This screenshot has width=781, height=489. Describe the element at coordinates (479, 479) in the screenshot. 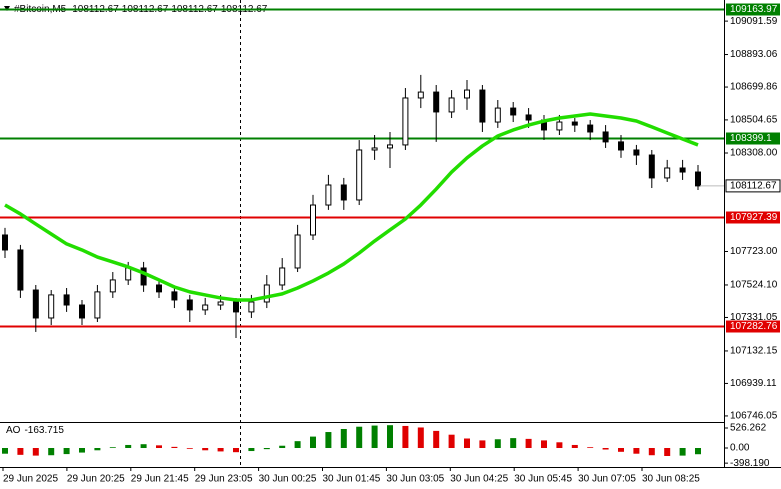

I see `x-tick-label: 30 Jun 04:25` at that location.